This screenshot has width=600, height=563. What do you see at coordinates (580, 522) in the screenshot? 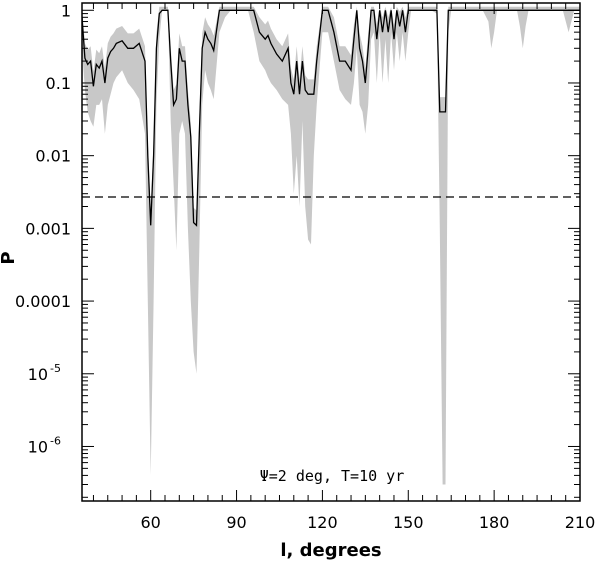
I see `x-tick-label: 210` at bounding box center [580, 522].